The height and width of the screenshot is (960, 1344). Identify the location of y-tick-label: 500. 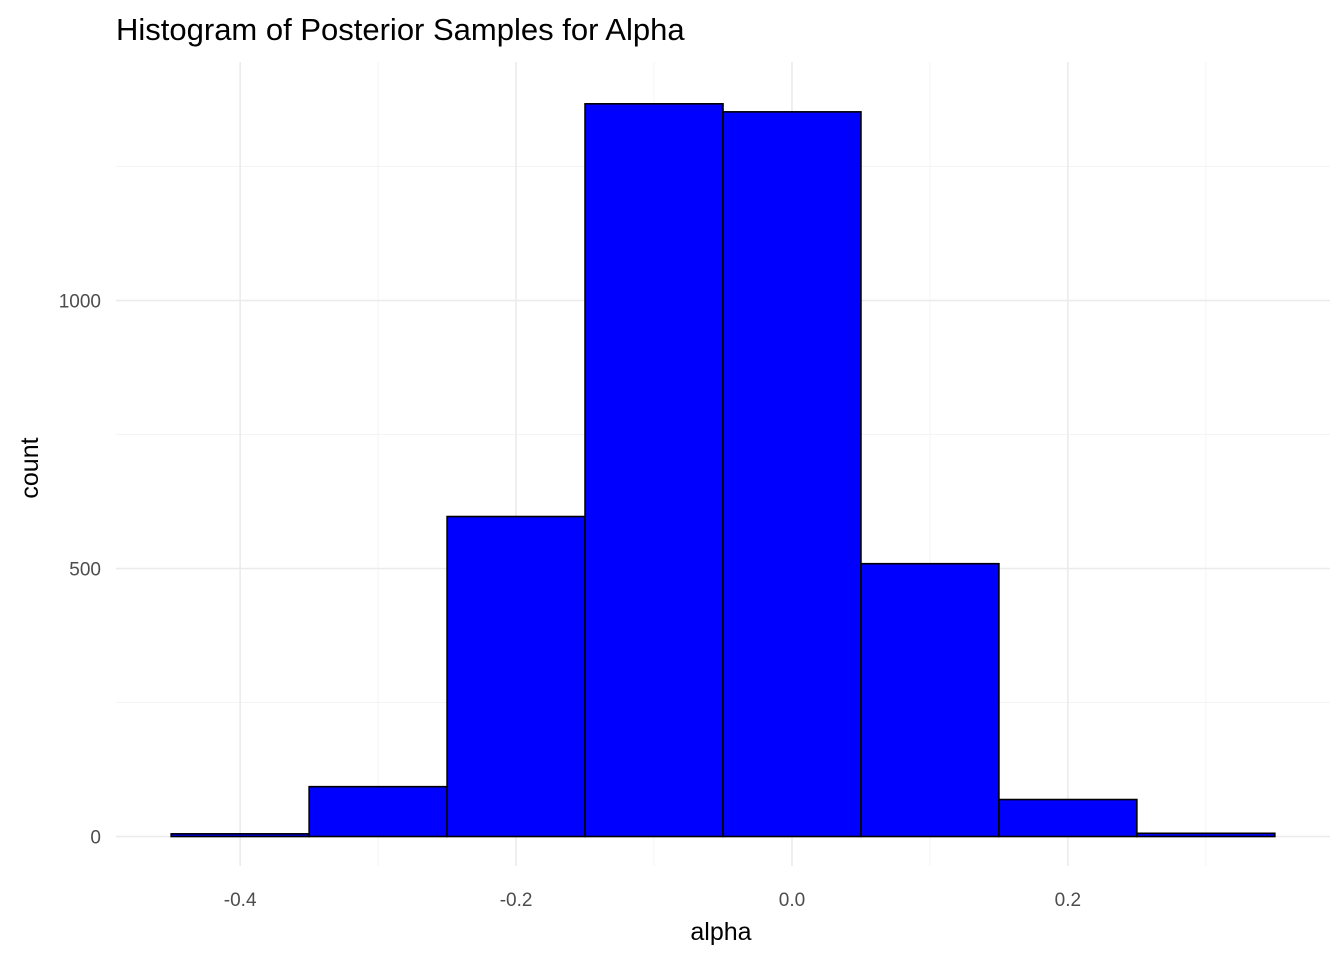
(85, 570).